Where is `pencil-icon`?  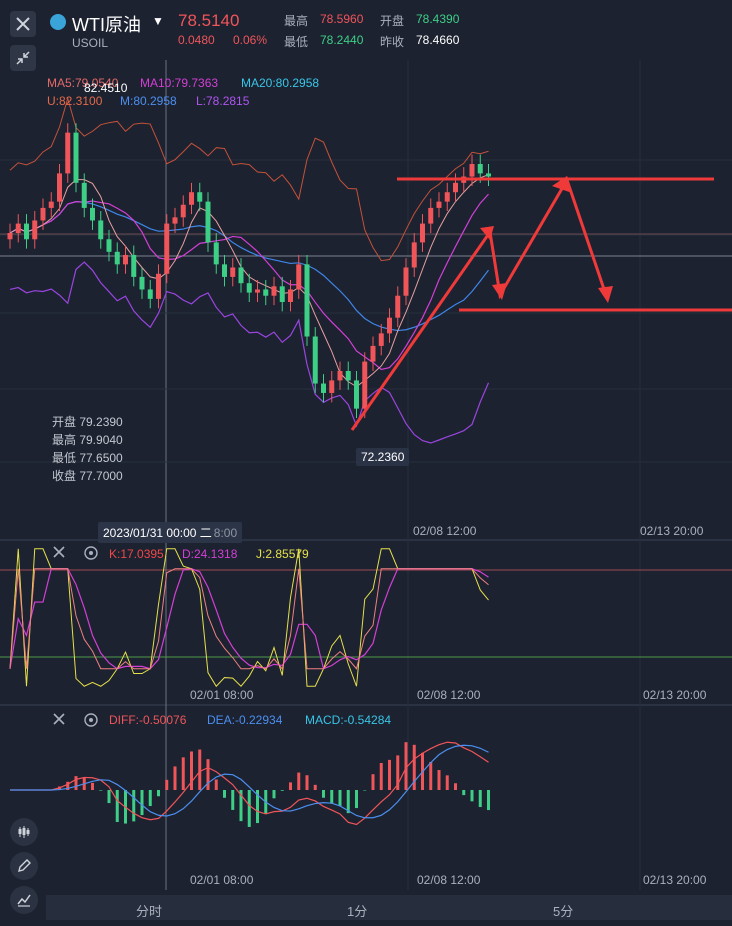 pencil-icon is located at coordinates (24, 865).